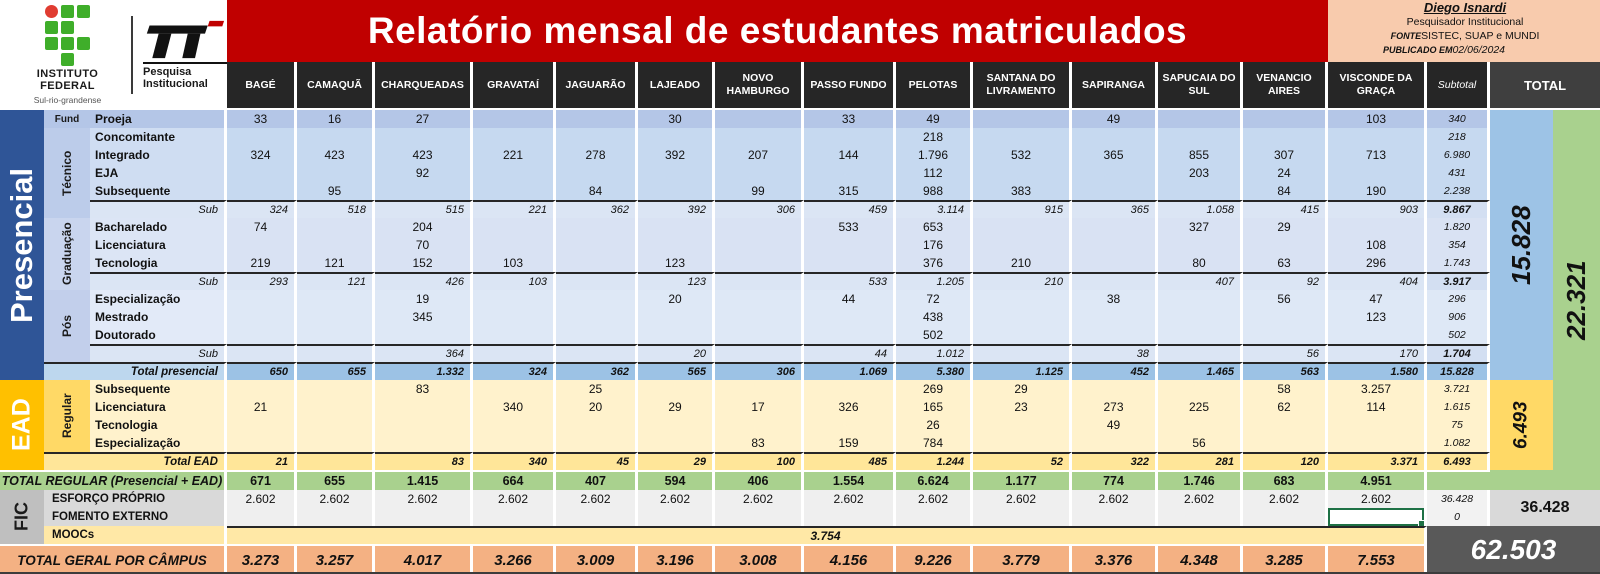 The height and width of the screenshot is (574, 1600). Describe the element at coordinates (1200, 517) in the screenshot. I see `cell-fomento-externo-sapucaia-do-sul` at that location.